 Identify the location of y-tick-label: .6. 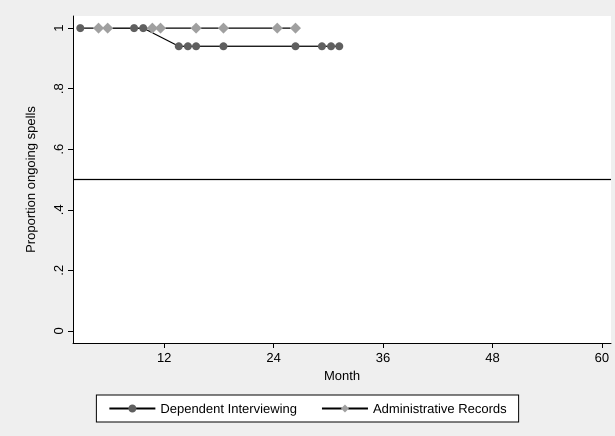
(58, 149).